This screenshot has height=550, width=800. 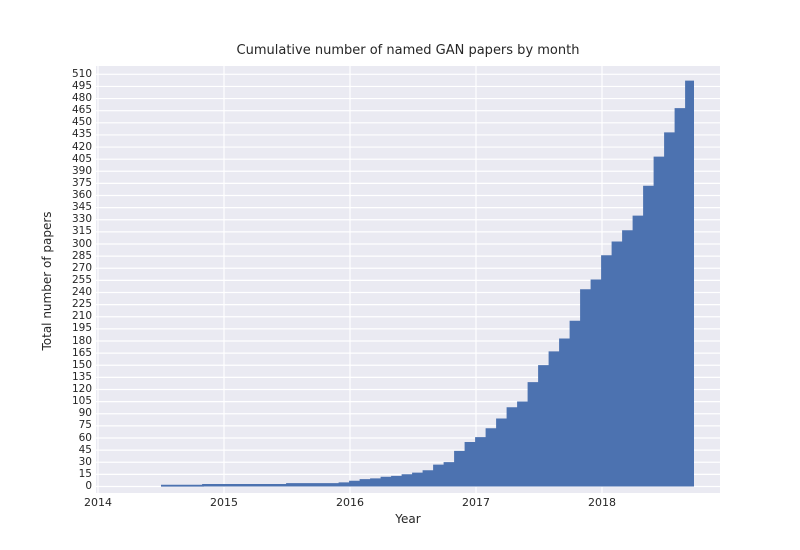 I want to click on y-tick-label: 180, so click(x=81, y=340).